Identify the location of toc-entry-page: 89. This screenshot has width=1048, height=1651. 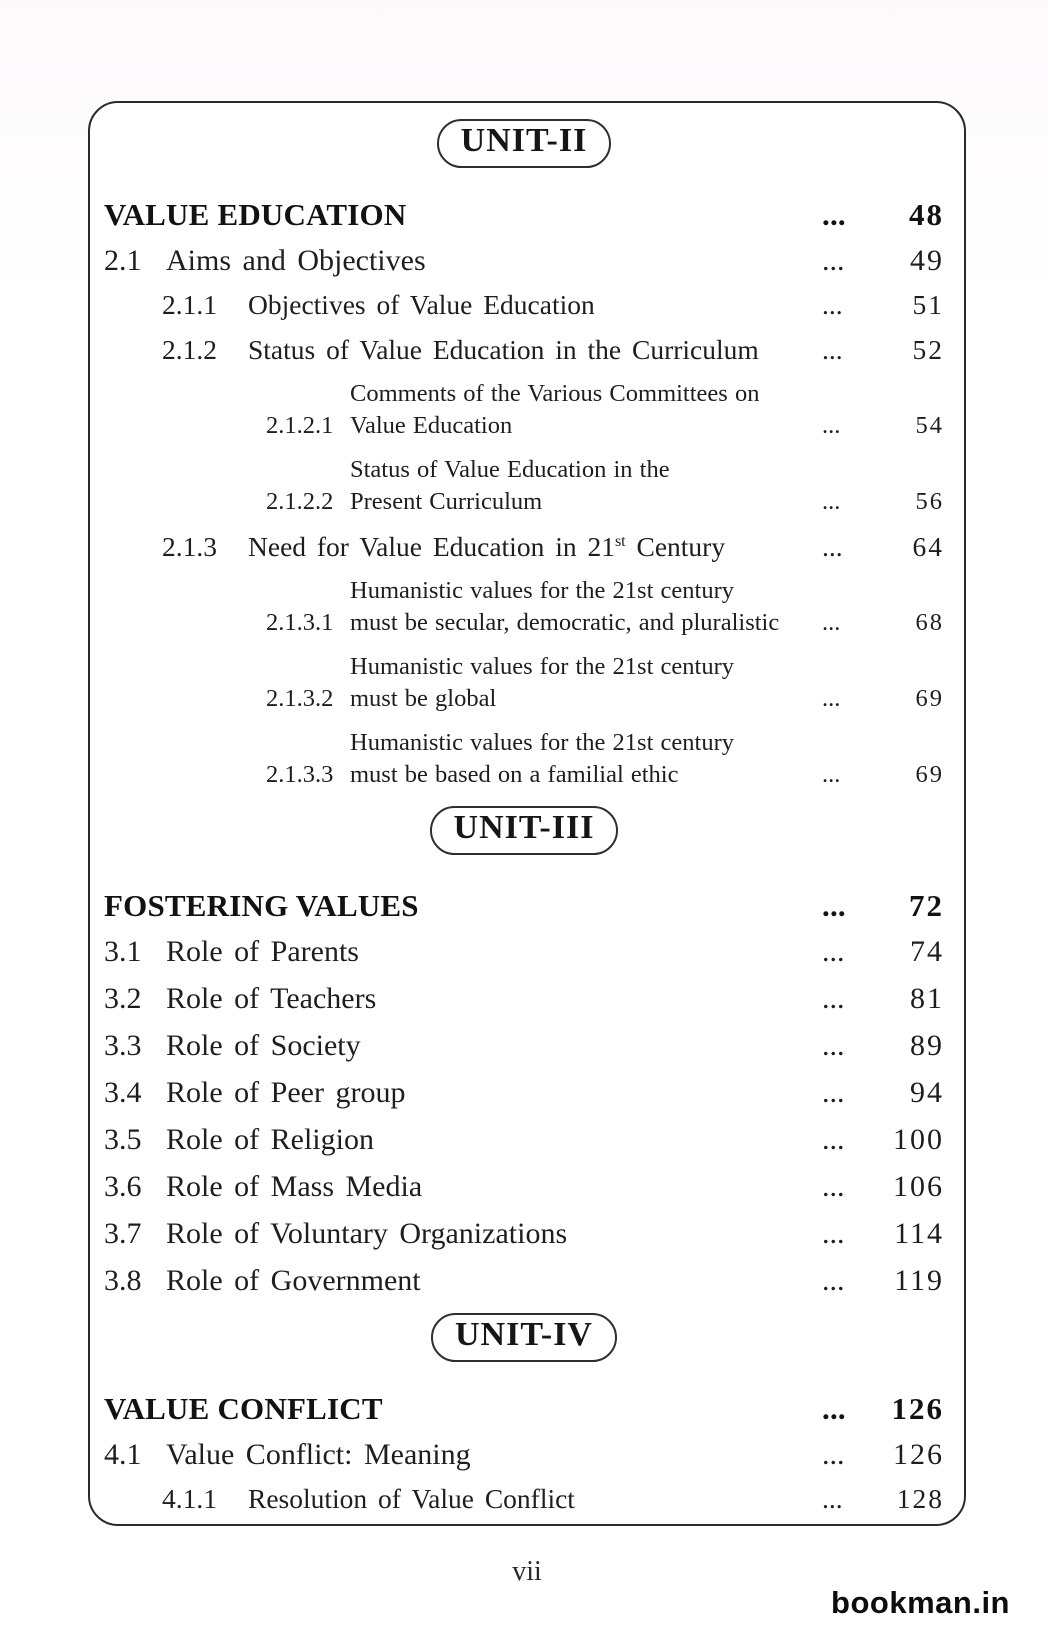
(927, 1045).